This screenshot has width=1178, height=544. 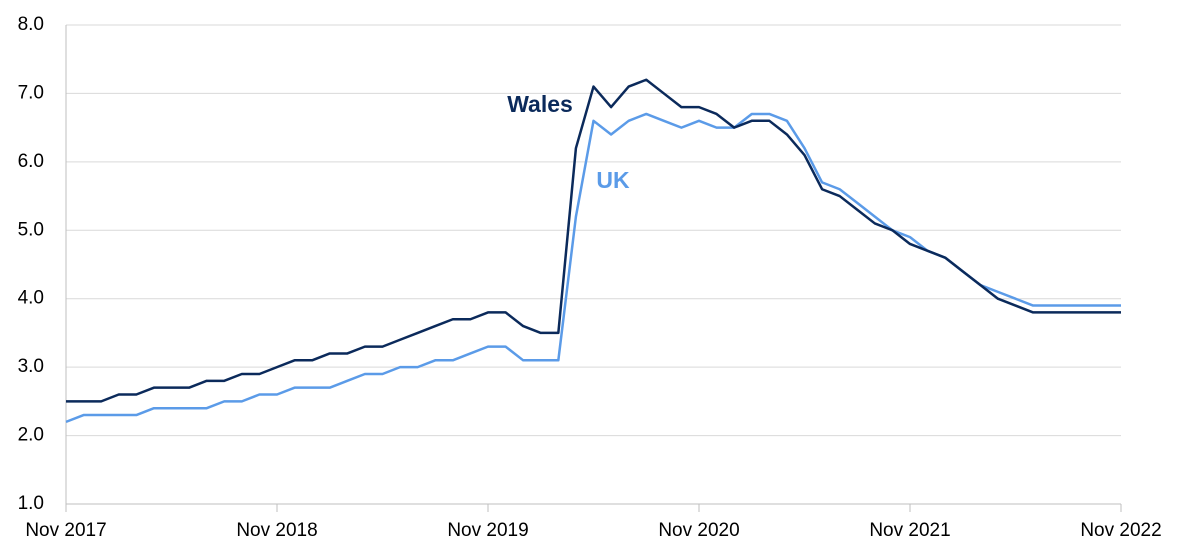 What do you see at coordinates (31, 92) in the screenshot?
I see `y-tick-label: 7.0` at bounding box center [31, 92].